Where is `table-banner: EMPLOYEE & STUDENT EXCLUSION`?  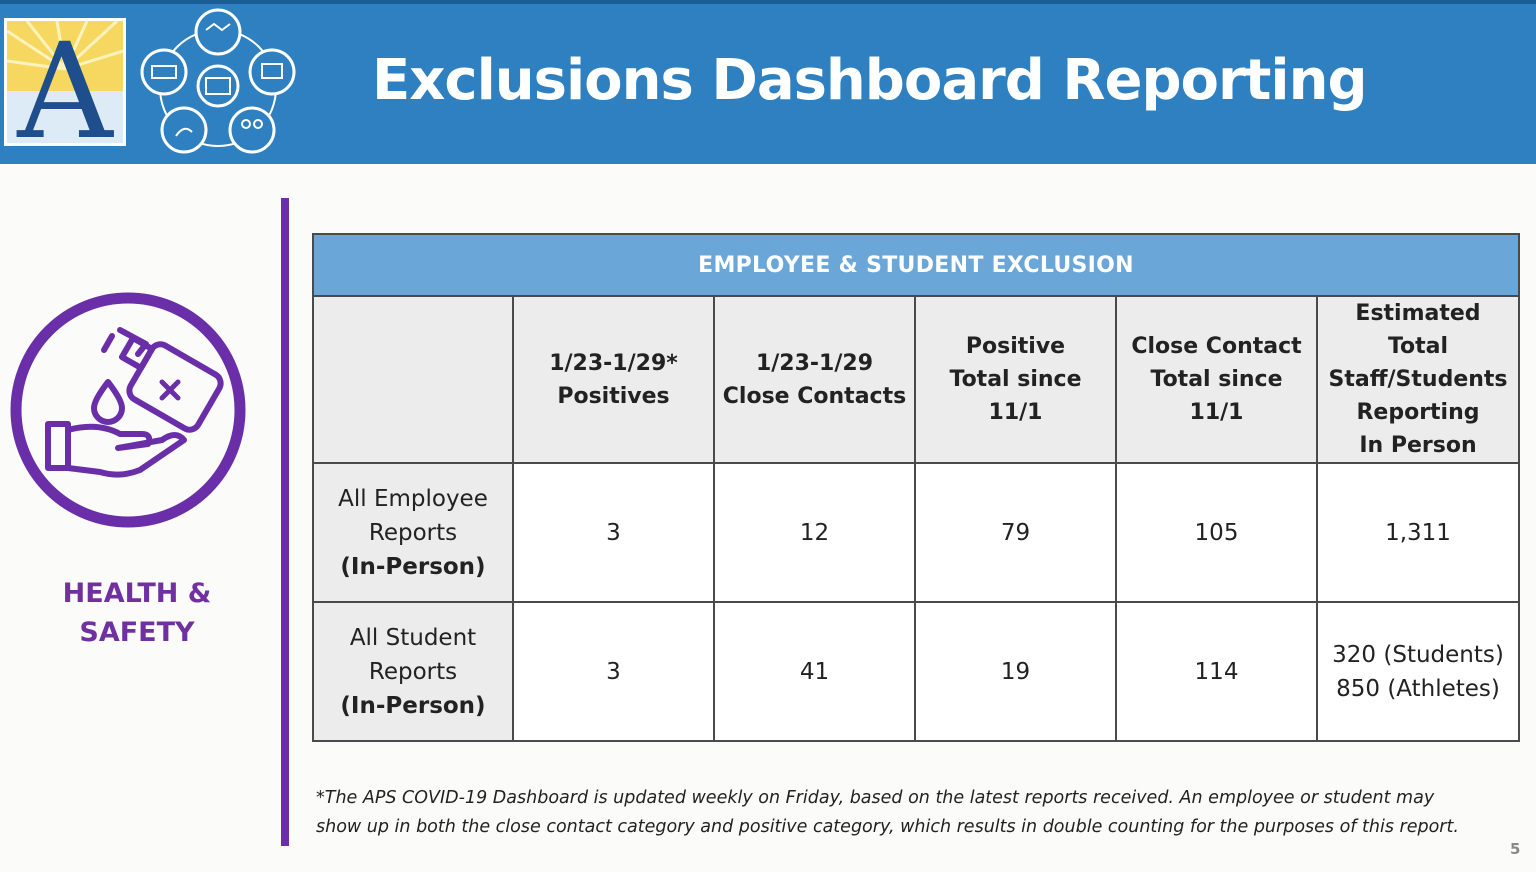
table-banner: EMPLOYEE & STUDENT EXCLUSION is located at coordinates (916, 265).